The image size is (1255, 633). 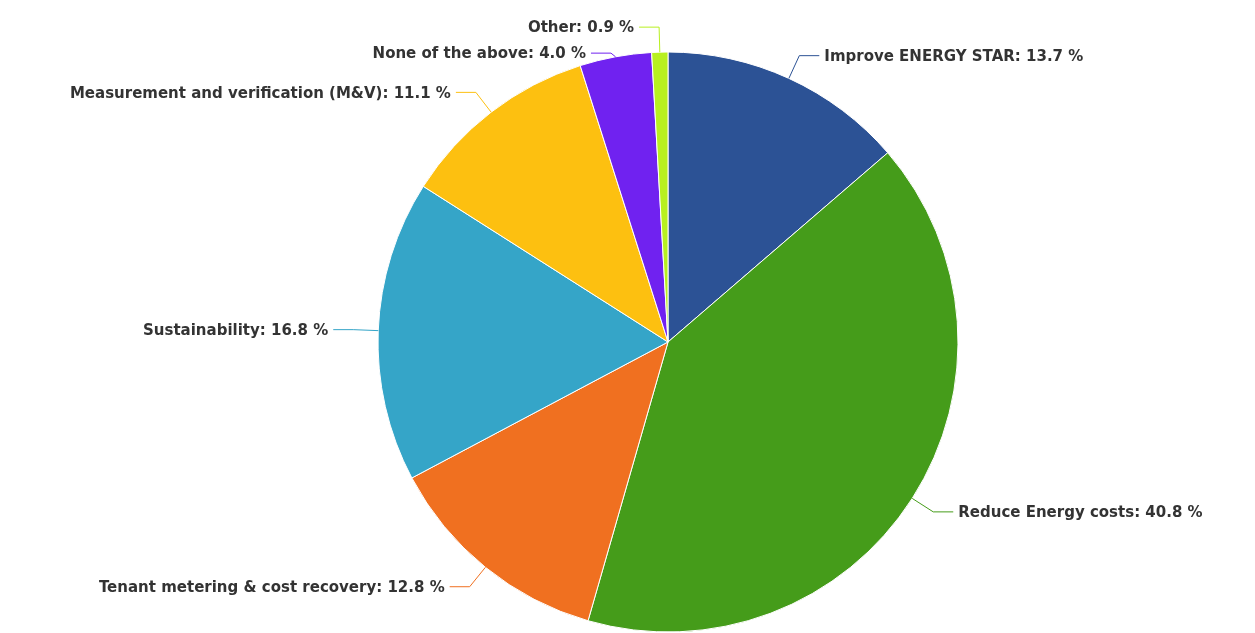 What do you see at coordinates (581, 27) in the screenshot?
I see `slice-label: Other: 0.9 %` at bounding box center [581, 27].